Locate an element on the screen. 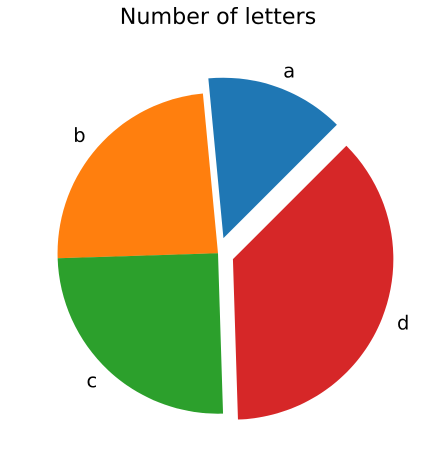 The width and height of the screenshot is (436, 469). slice-label: c is located at coordinates (92, 382).